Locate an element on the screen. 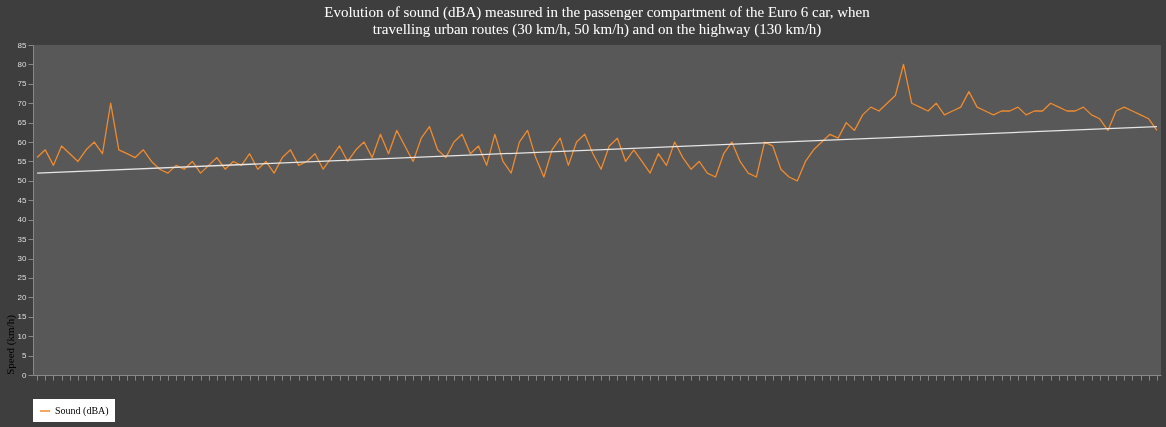  y-tick-label: 75 is located at coordinates (22, 84).